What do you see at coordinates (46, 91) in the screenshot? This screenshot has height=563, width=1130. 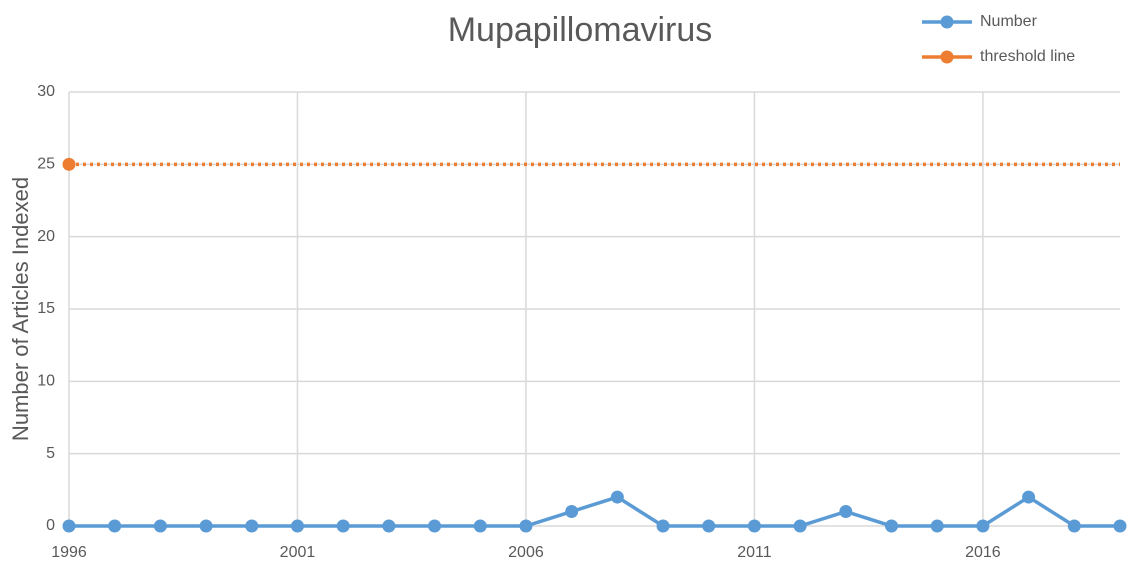 I see `y-tick-label: 30` at bounding box center [46, 91].